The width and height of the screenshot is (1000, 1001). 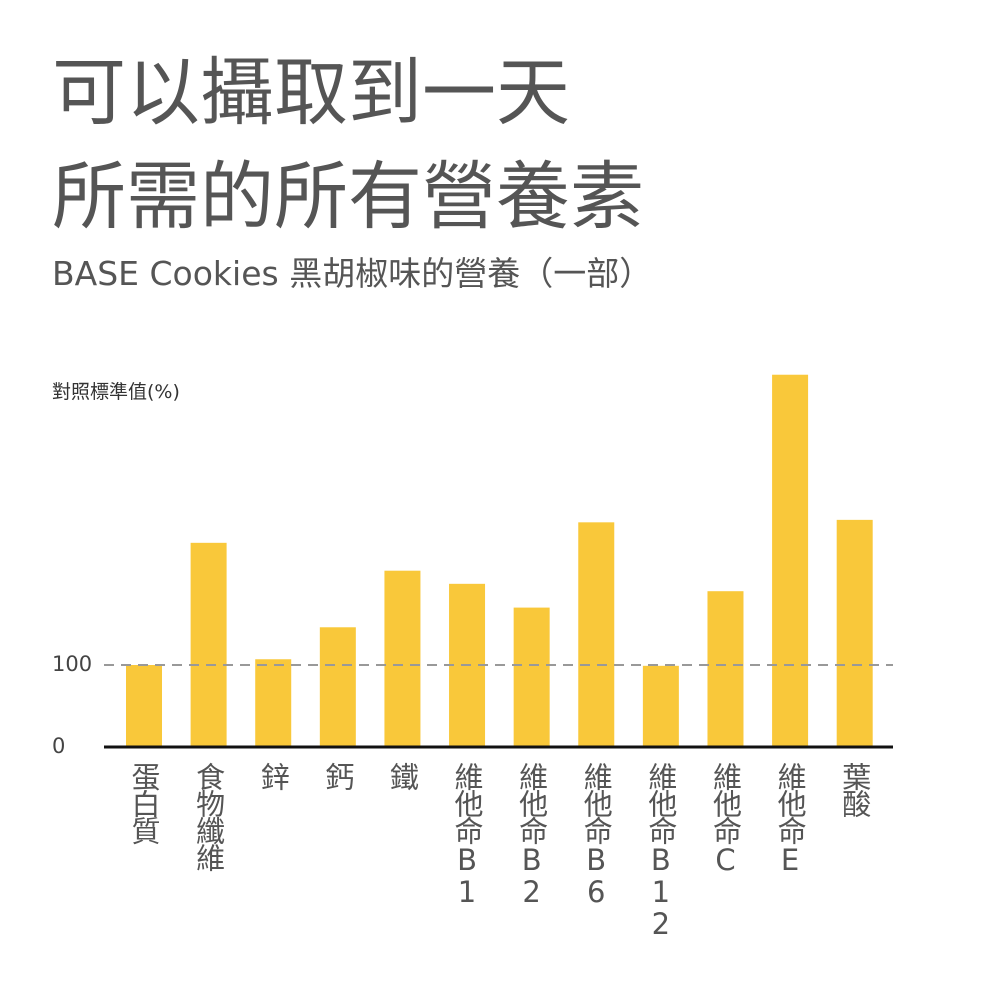 I want to click on x-tick-label: 維他命B1, so click(x=467, y=834).